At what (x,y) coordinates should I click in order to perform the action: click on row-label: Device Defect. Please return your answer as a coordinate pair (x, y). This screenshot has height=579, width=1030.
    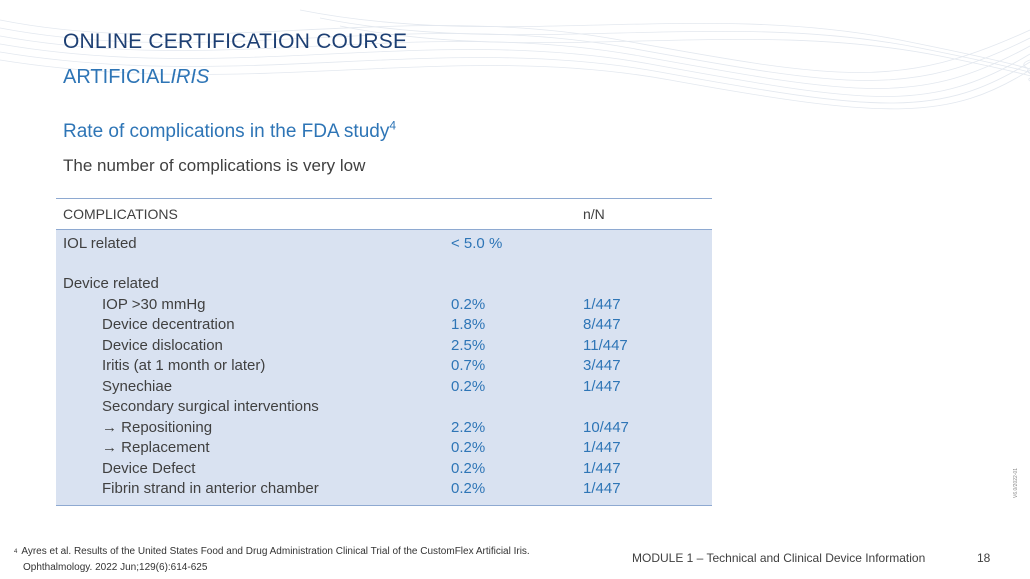
    Looking at the image, I should click on (149, 468).